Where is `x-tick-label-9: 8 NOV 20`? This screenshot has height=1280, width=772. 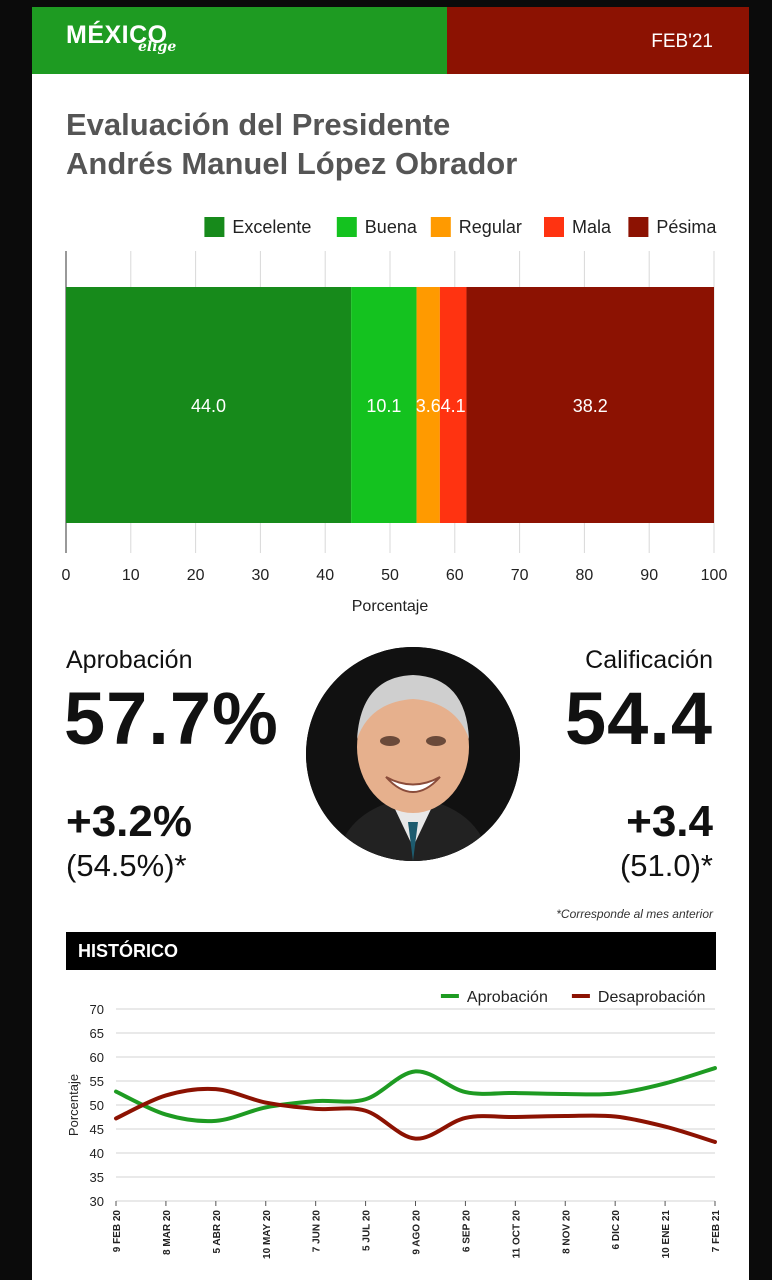
x-tick-label-9: 8 NOV 20 is located at coordinates (566, 1232).